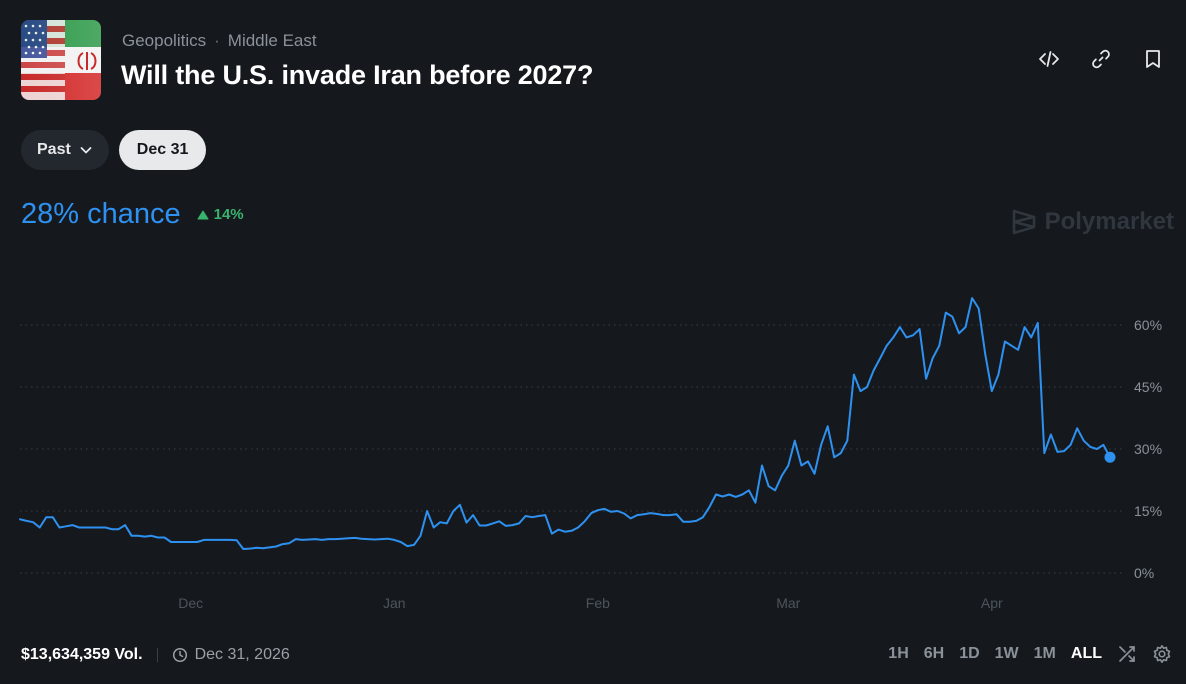  I want to click on page-title: Will the U.S. invade Iran before 2027?, so click(357, 75).